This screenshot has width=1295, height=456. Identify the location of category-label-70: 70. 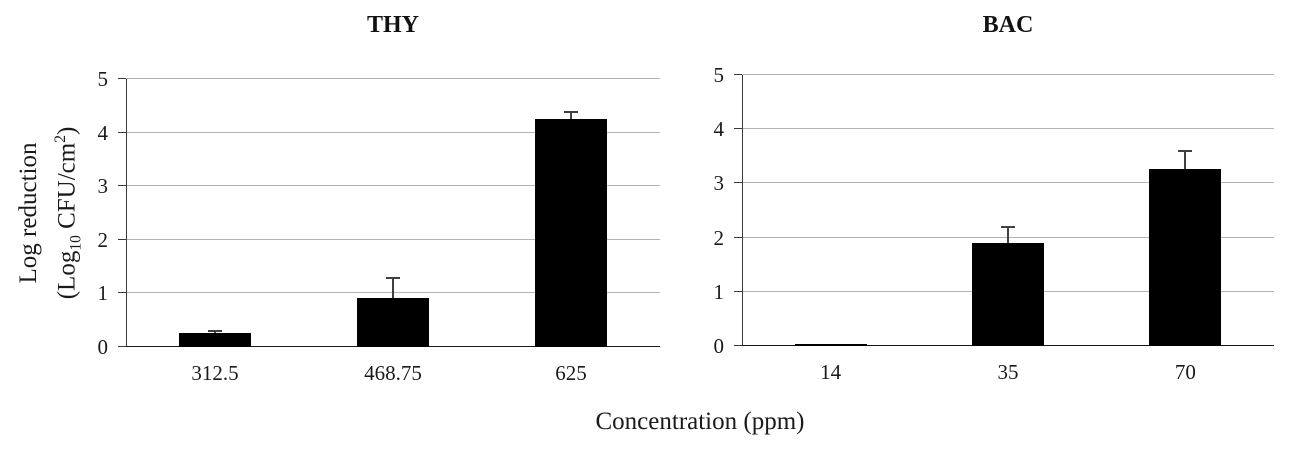
(1185, 372).